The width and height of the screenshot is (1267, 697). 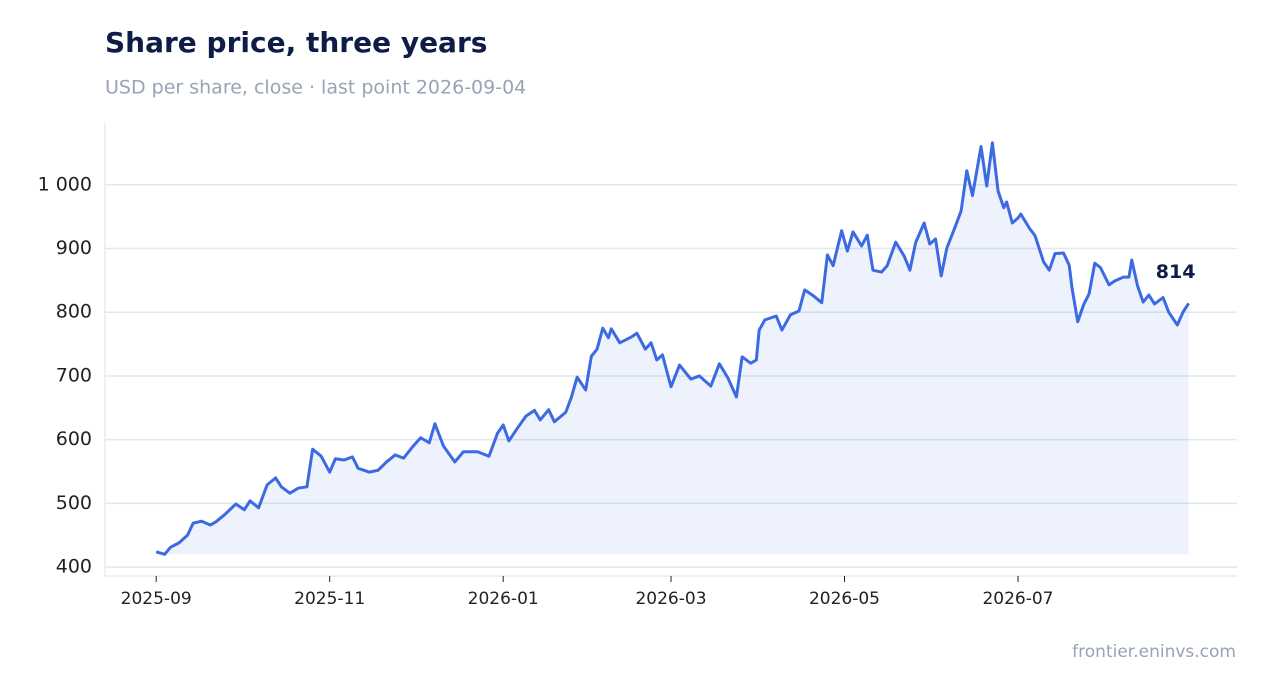 I want to click on y-tick-label: 500, so click(x=74, y=503).